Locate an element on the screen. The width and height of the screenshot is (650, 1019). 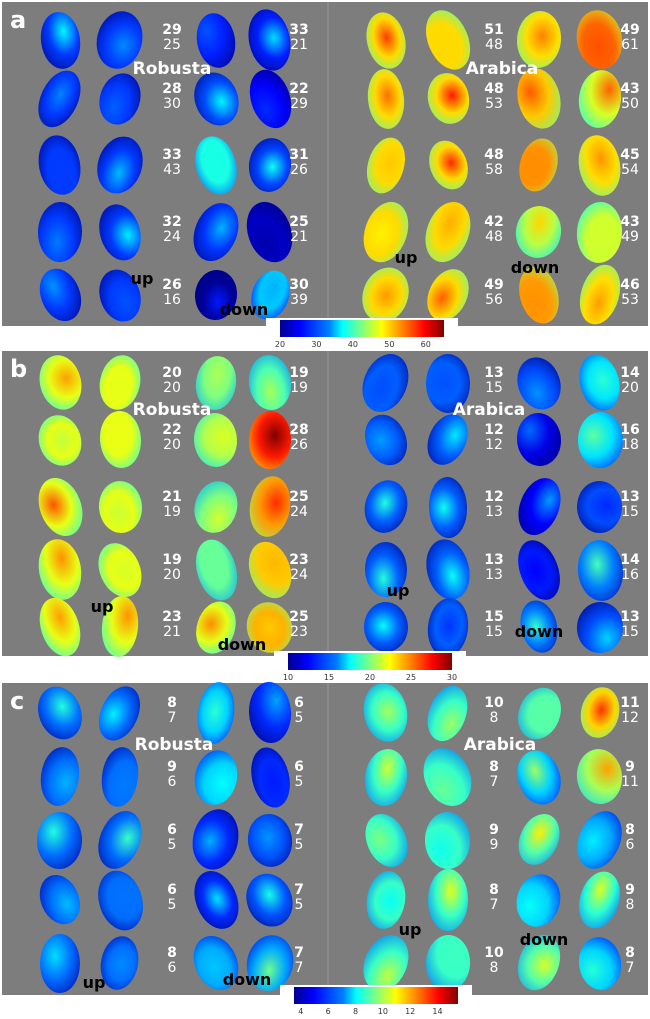
robusta-down2-values: 23 24 is located at coordinates (299, 568).